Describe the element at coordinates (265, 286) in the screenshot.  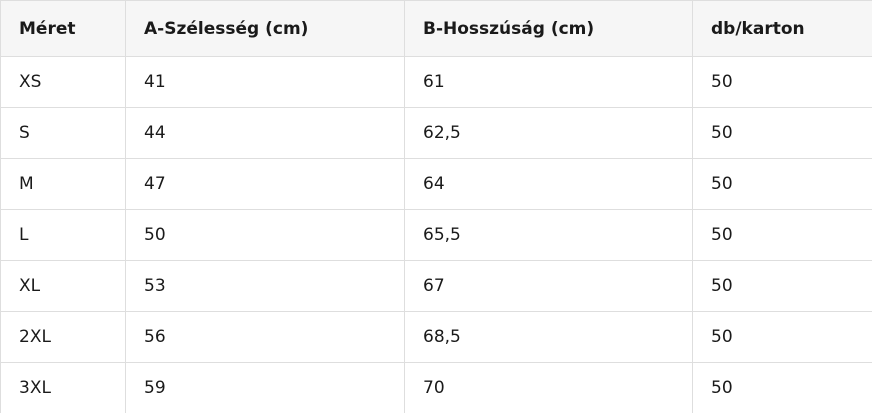
I see `table-cell: 53` at that location.